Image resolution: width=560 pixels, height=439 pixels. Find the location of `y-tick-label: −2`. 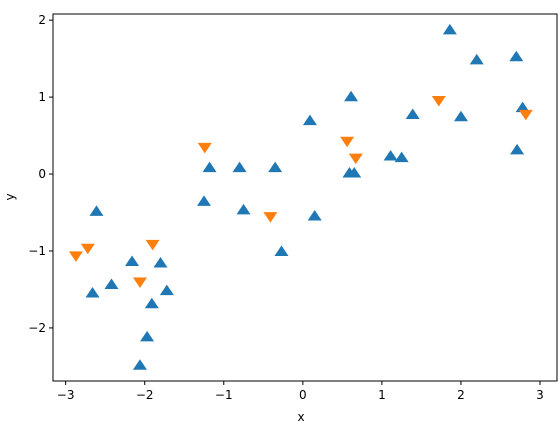

y-tick-label: −2 is located at coordinates (37, 328).